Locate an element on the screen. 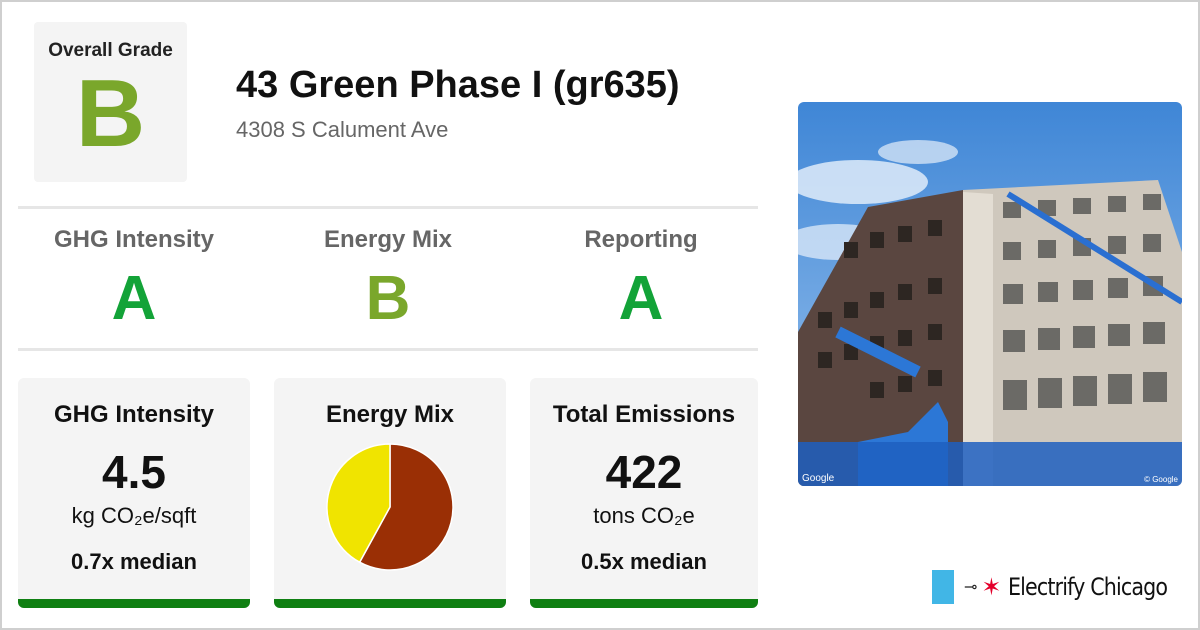  card-title: Total Emissions is located at coordinates (644, 414).